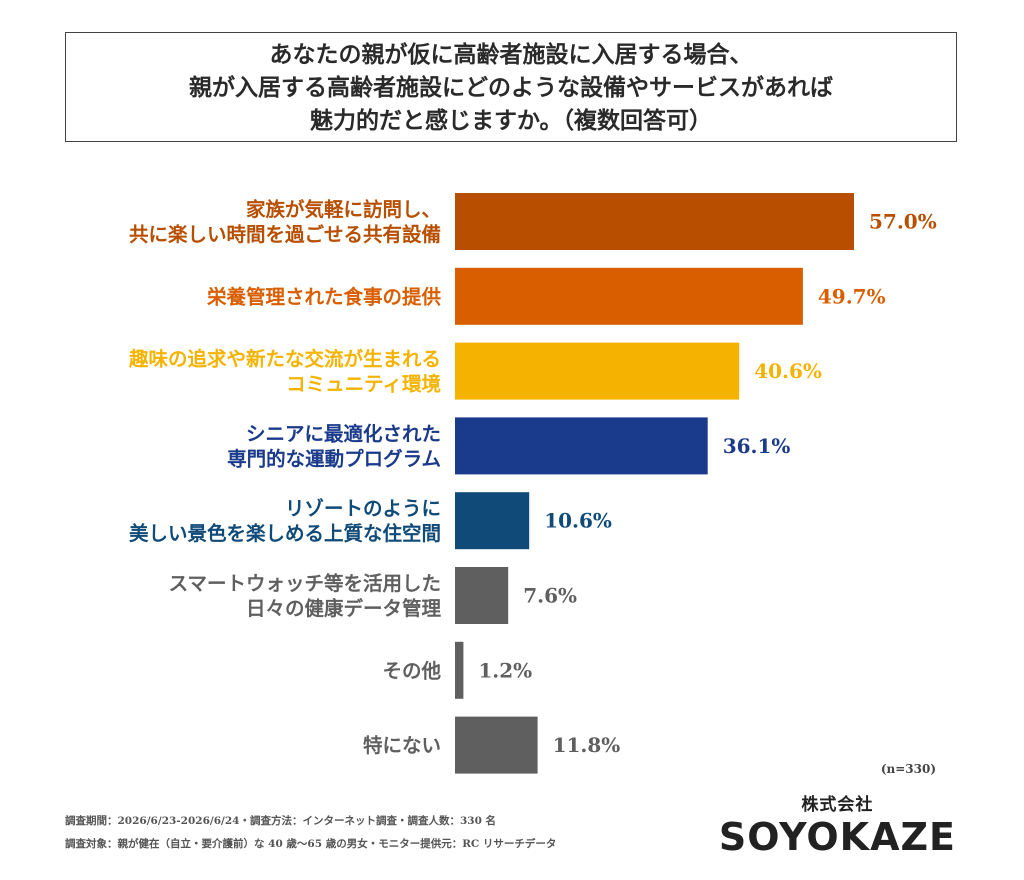  I want to click on category-label-5-0: スマートウォッチ等を活用した, so click(305, 583).